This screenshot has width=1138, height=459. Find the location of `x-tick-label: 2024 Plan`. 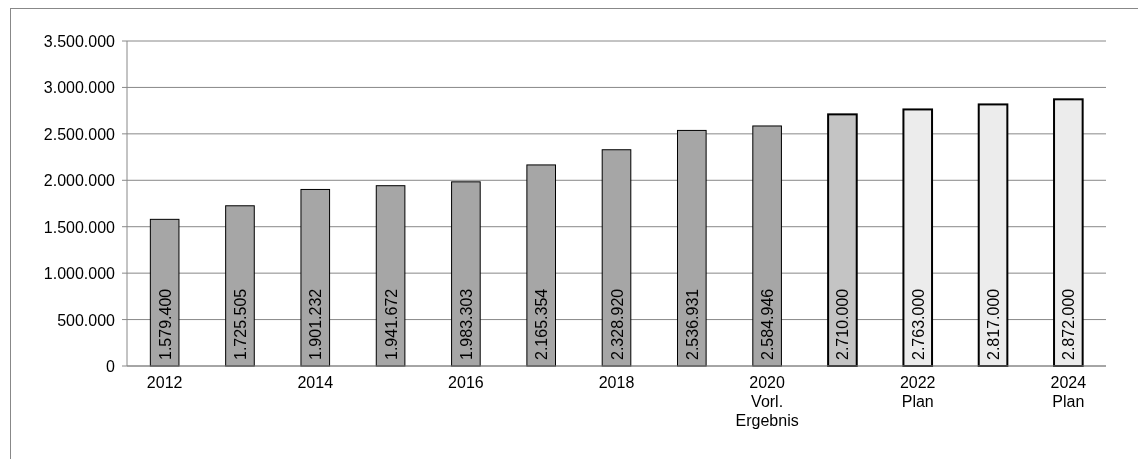

x-tick-label: 2024 Plan is located at coordinates (1068, 392).